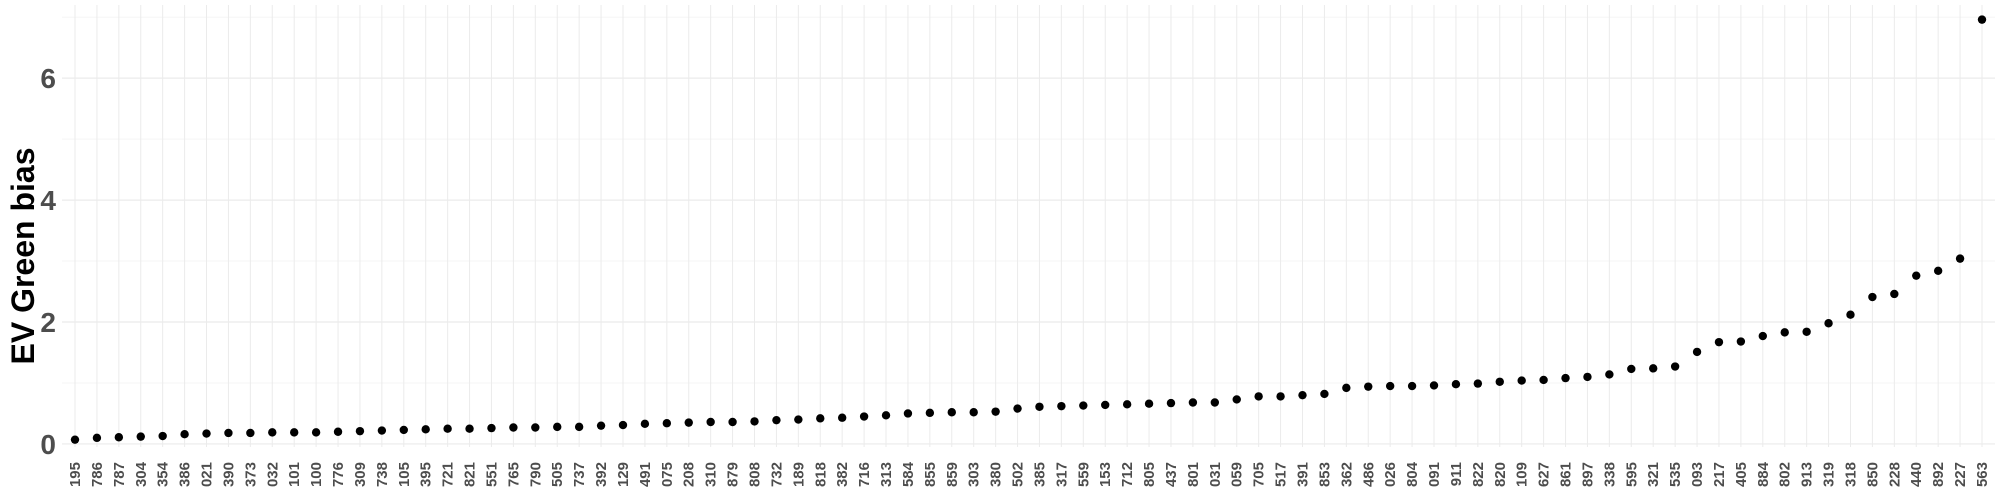  What do you see at coordinates (491, 474) in the screenshot?
I see `x-tick-label: 551` at bounding box center [491, 474].